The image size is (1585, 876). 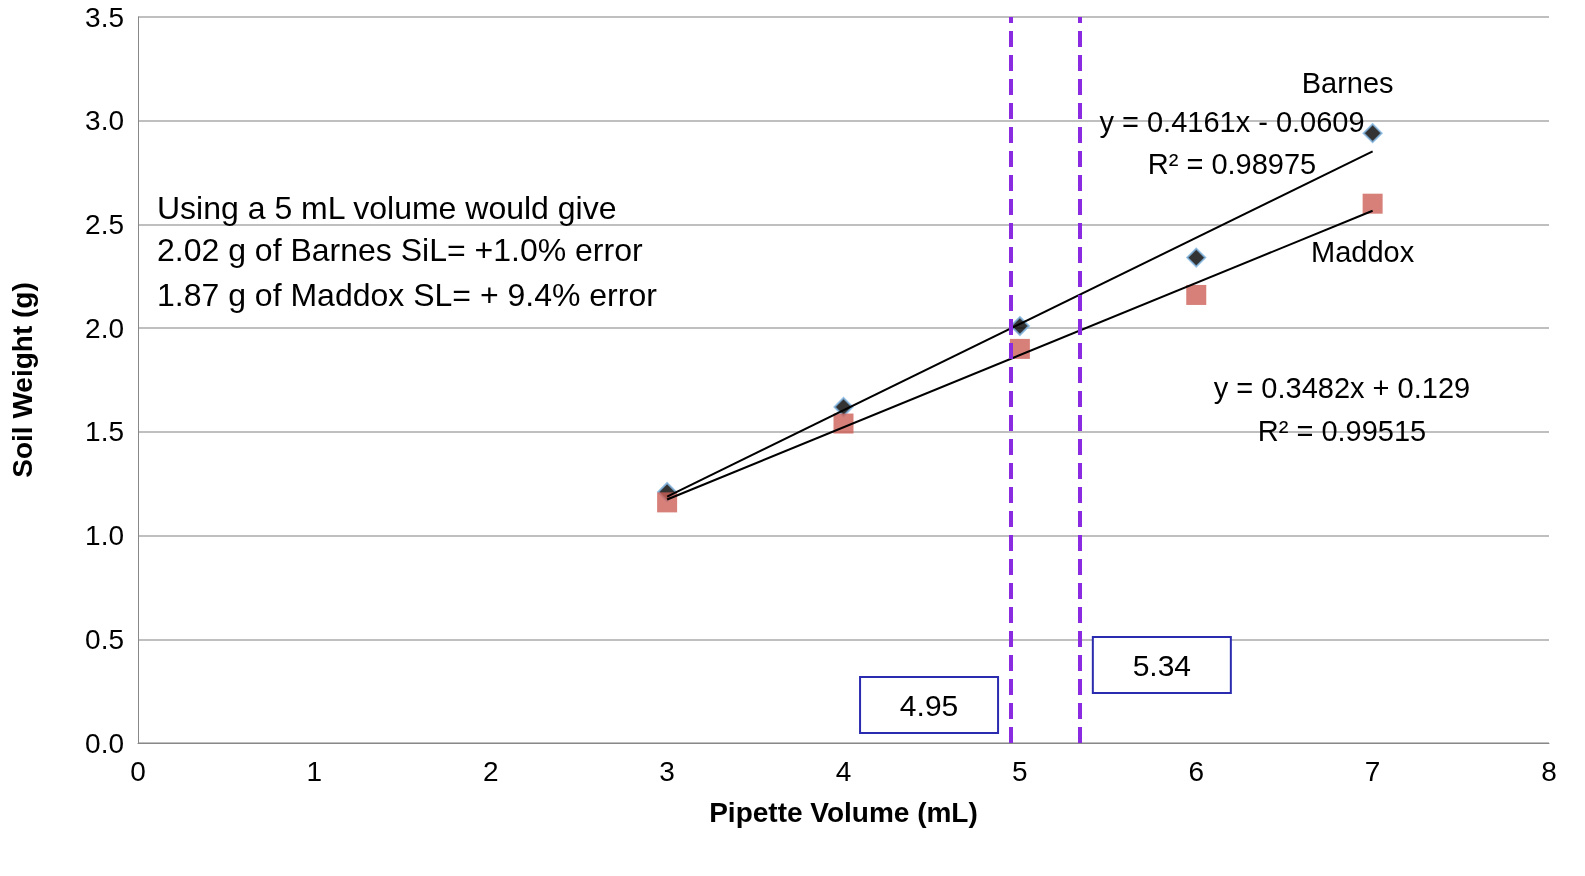 I want to click on annotation: 2.02 g of Barnes SiL= +1.0% error, so click(x=400, y=250).